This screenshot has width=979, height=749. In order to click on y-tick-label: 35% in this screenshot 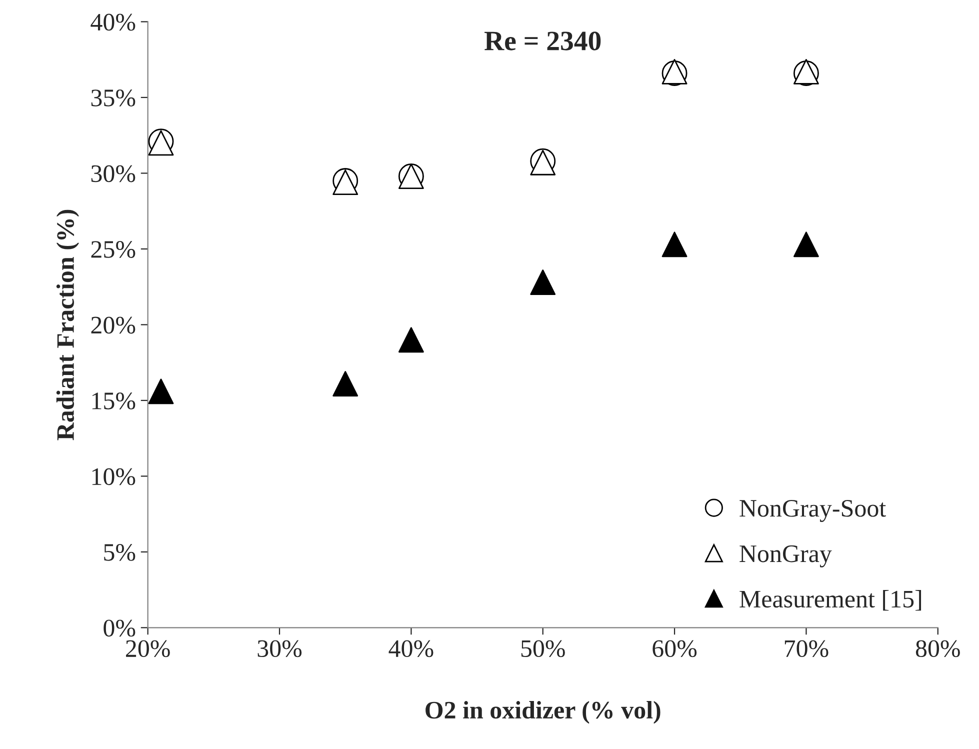, I will do `click(113, 98)`.